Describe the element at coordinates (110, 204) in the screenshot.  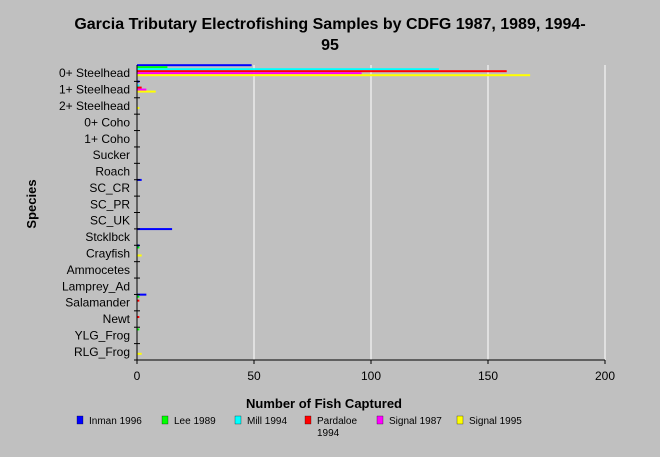
I see `category-label: SC_PR` at that location.